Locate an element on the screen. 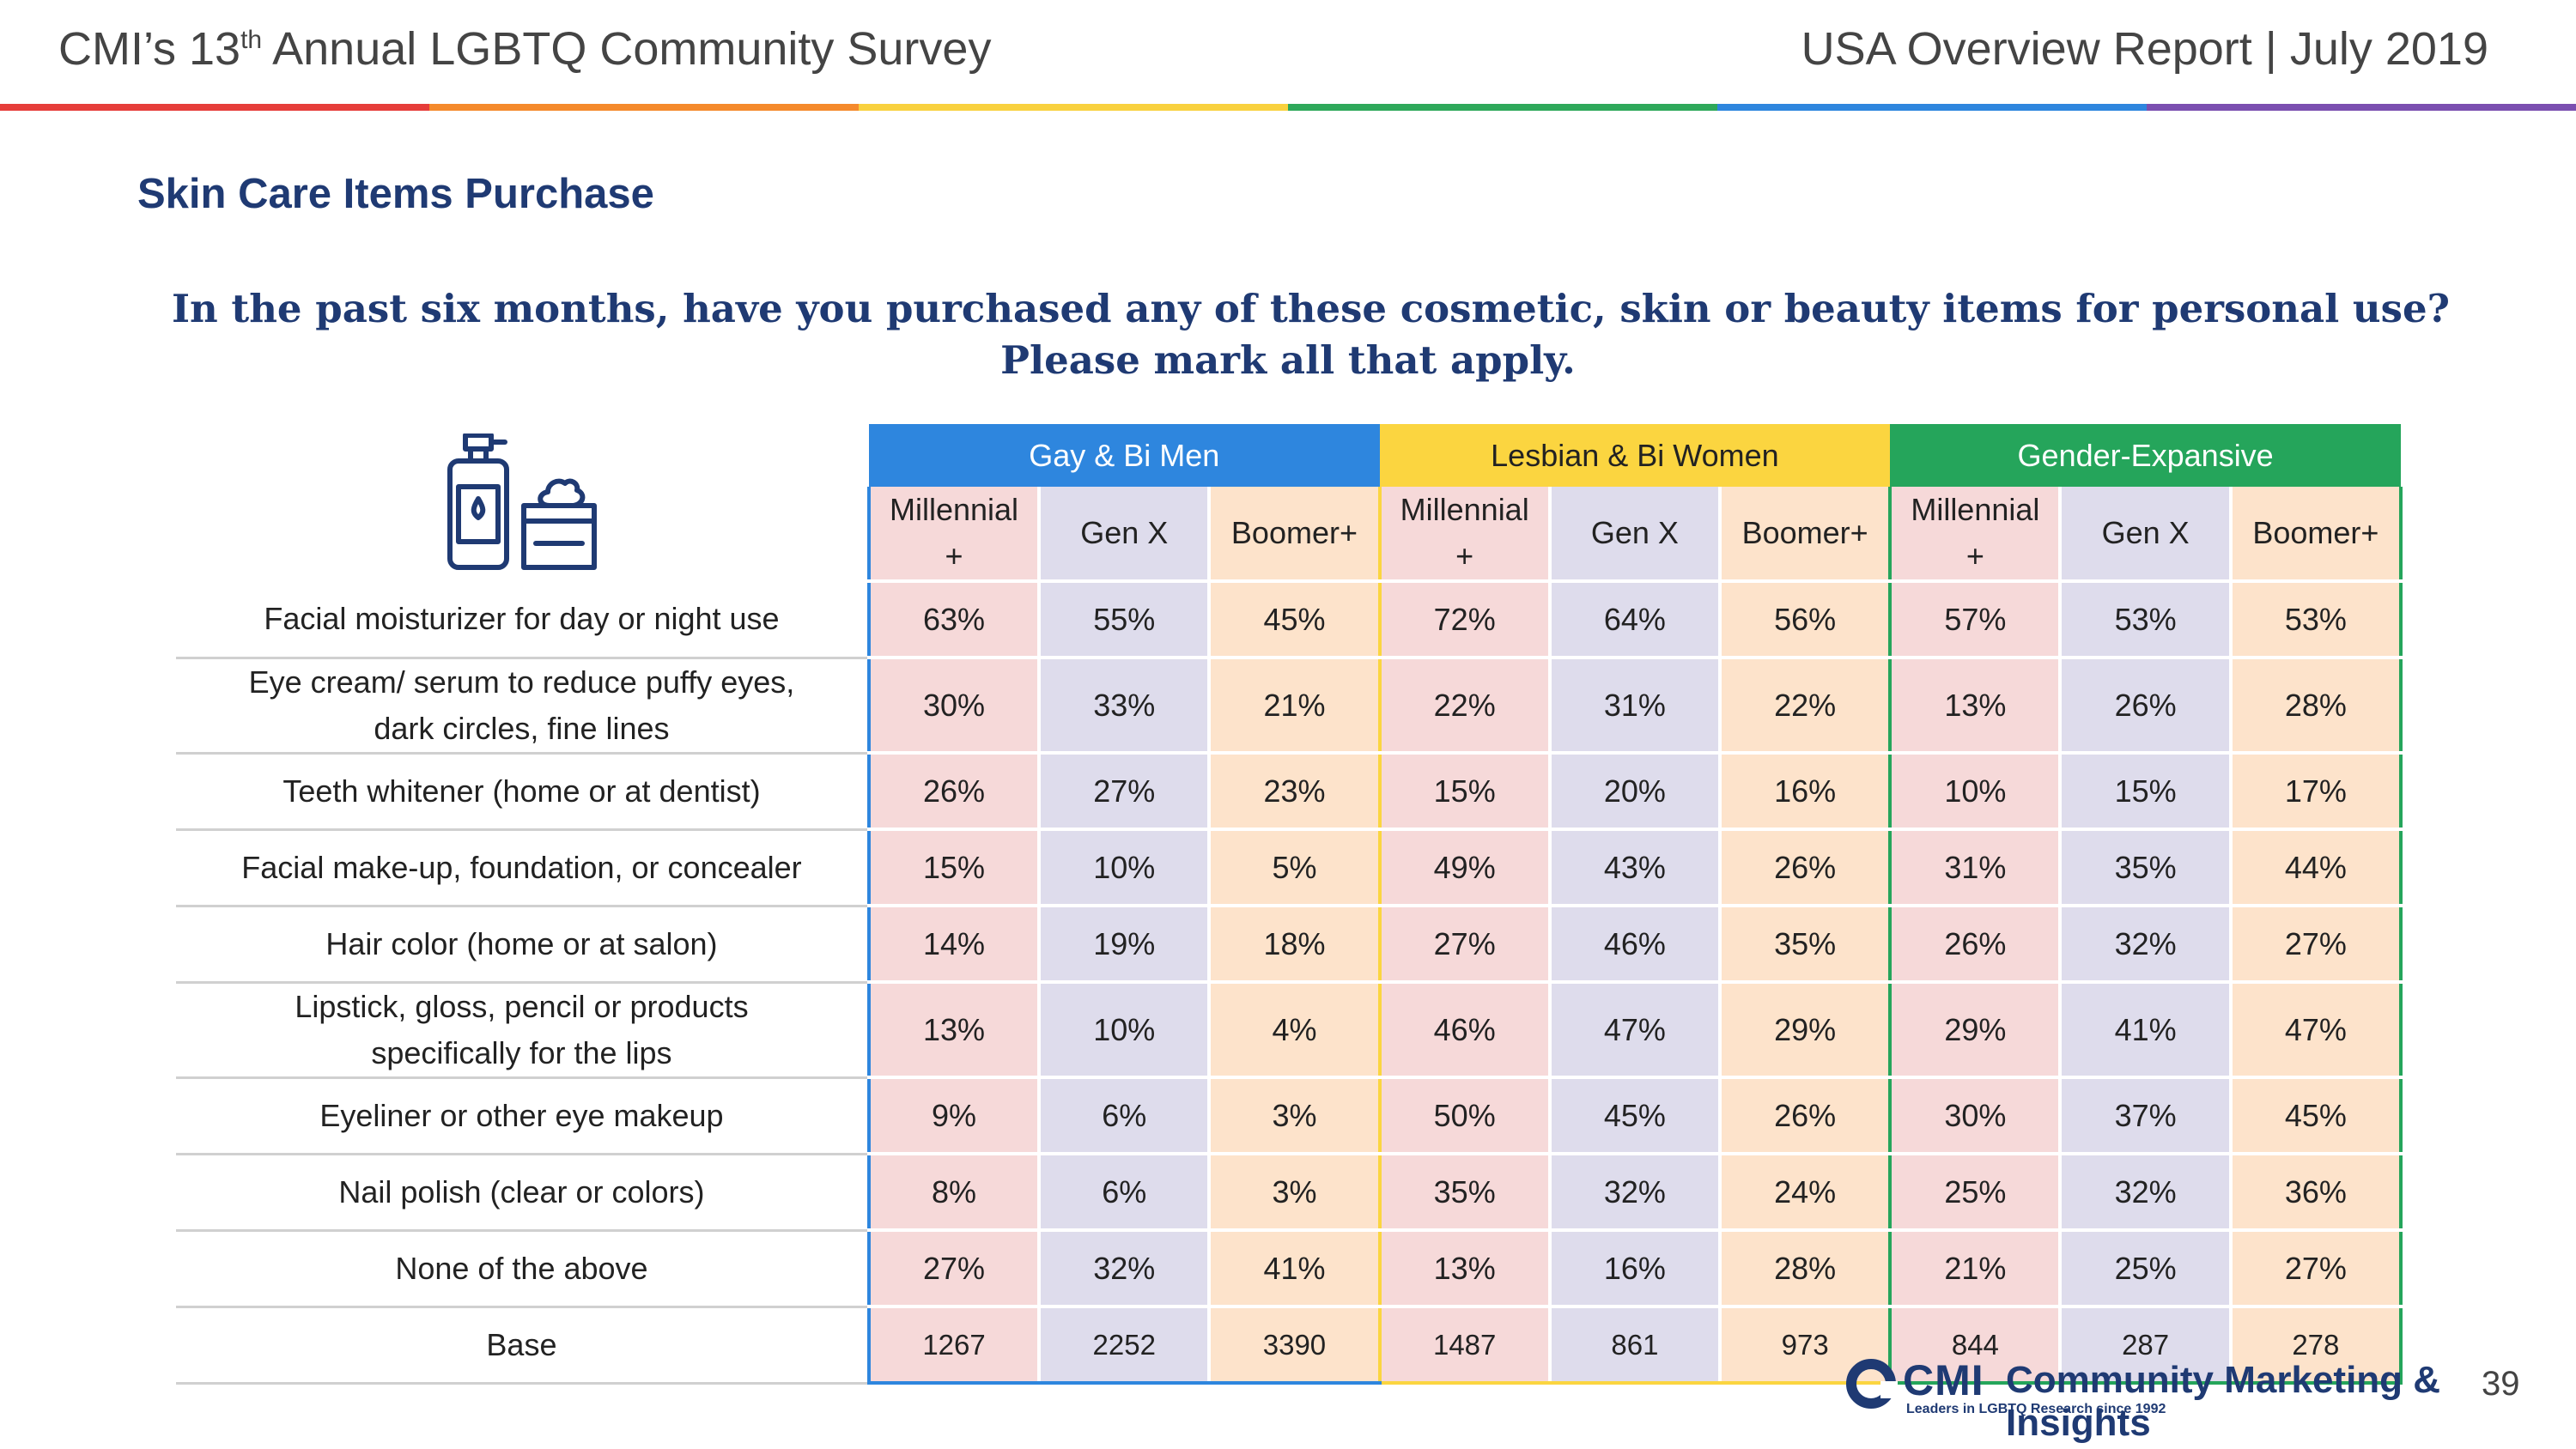  group-header-lesbian-bi-women: Lesbian & Bi Women is located at coordinates (1635, 455).